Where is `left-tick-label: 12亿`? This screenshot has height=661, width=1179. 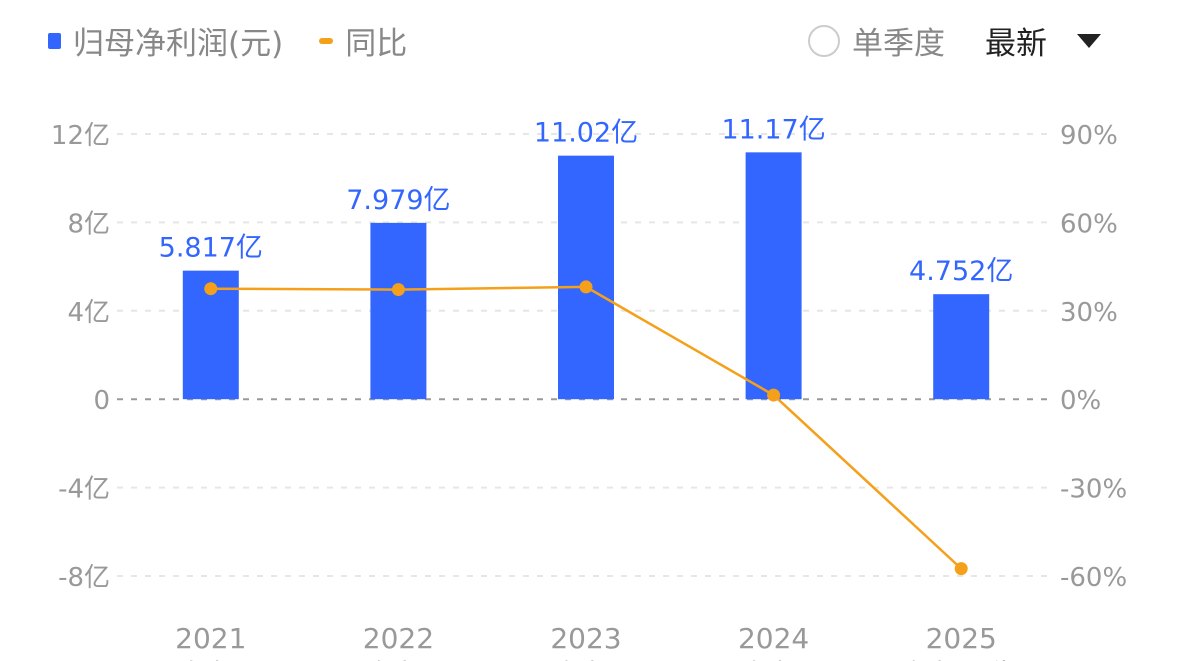
left-tick-label: 12亿 is located at coordinates (80, 136).